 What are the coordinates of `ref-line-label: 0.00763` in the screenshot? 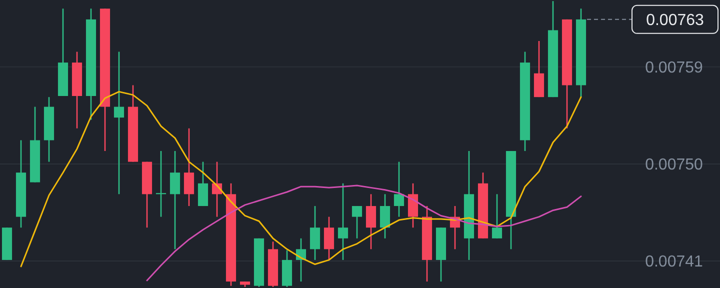 It's located at (675, 21).